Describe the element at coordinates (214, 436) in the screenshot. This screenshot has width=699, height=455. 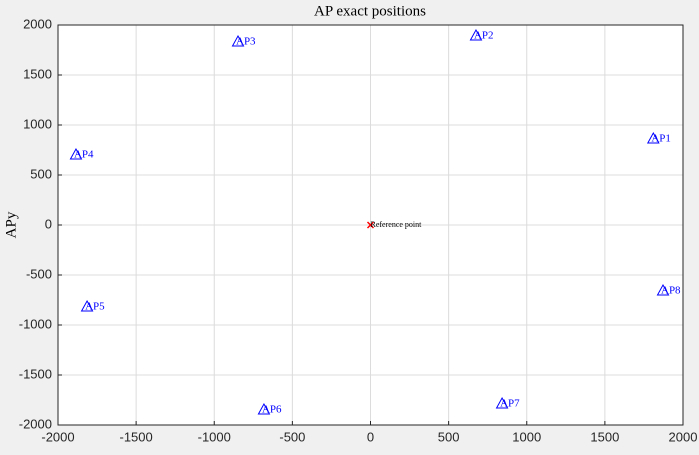
I see `x-tick-label: -1000` at that location.